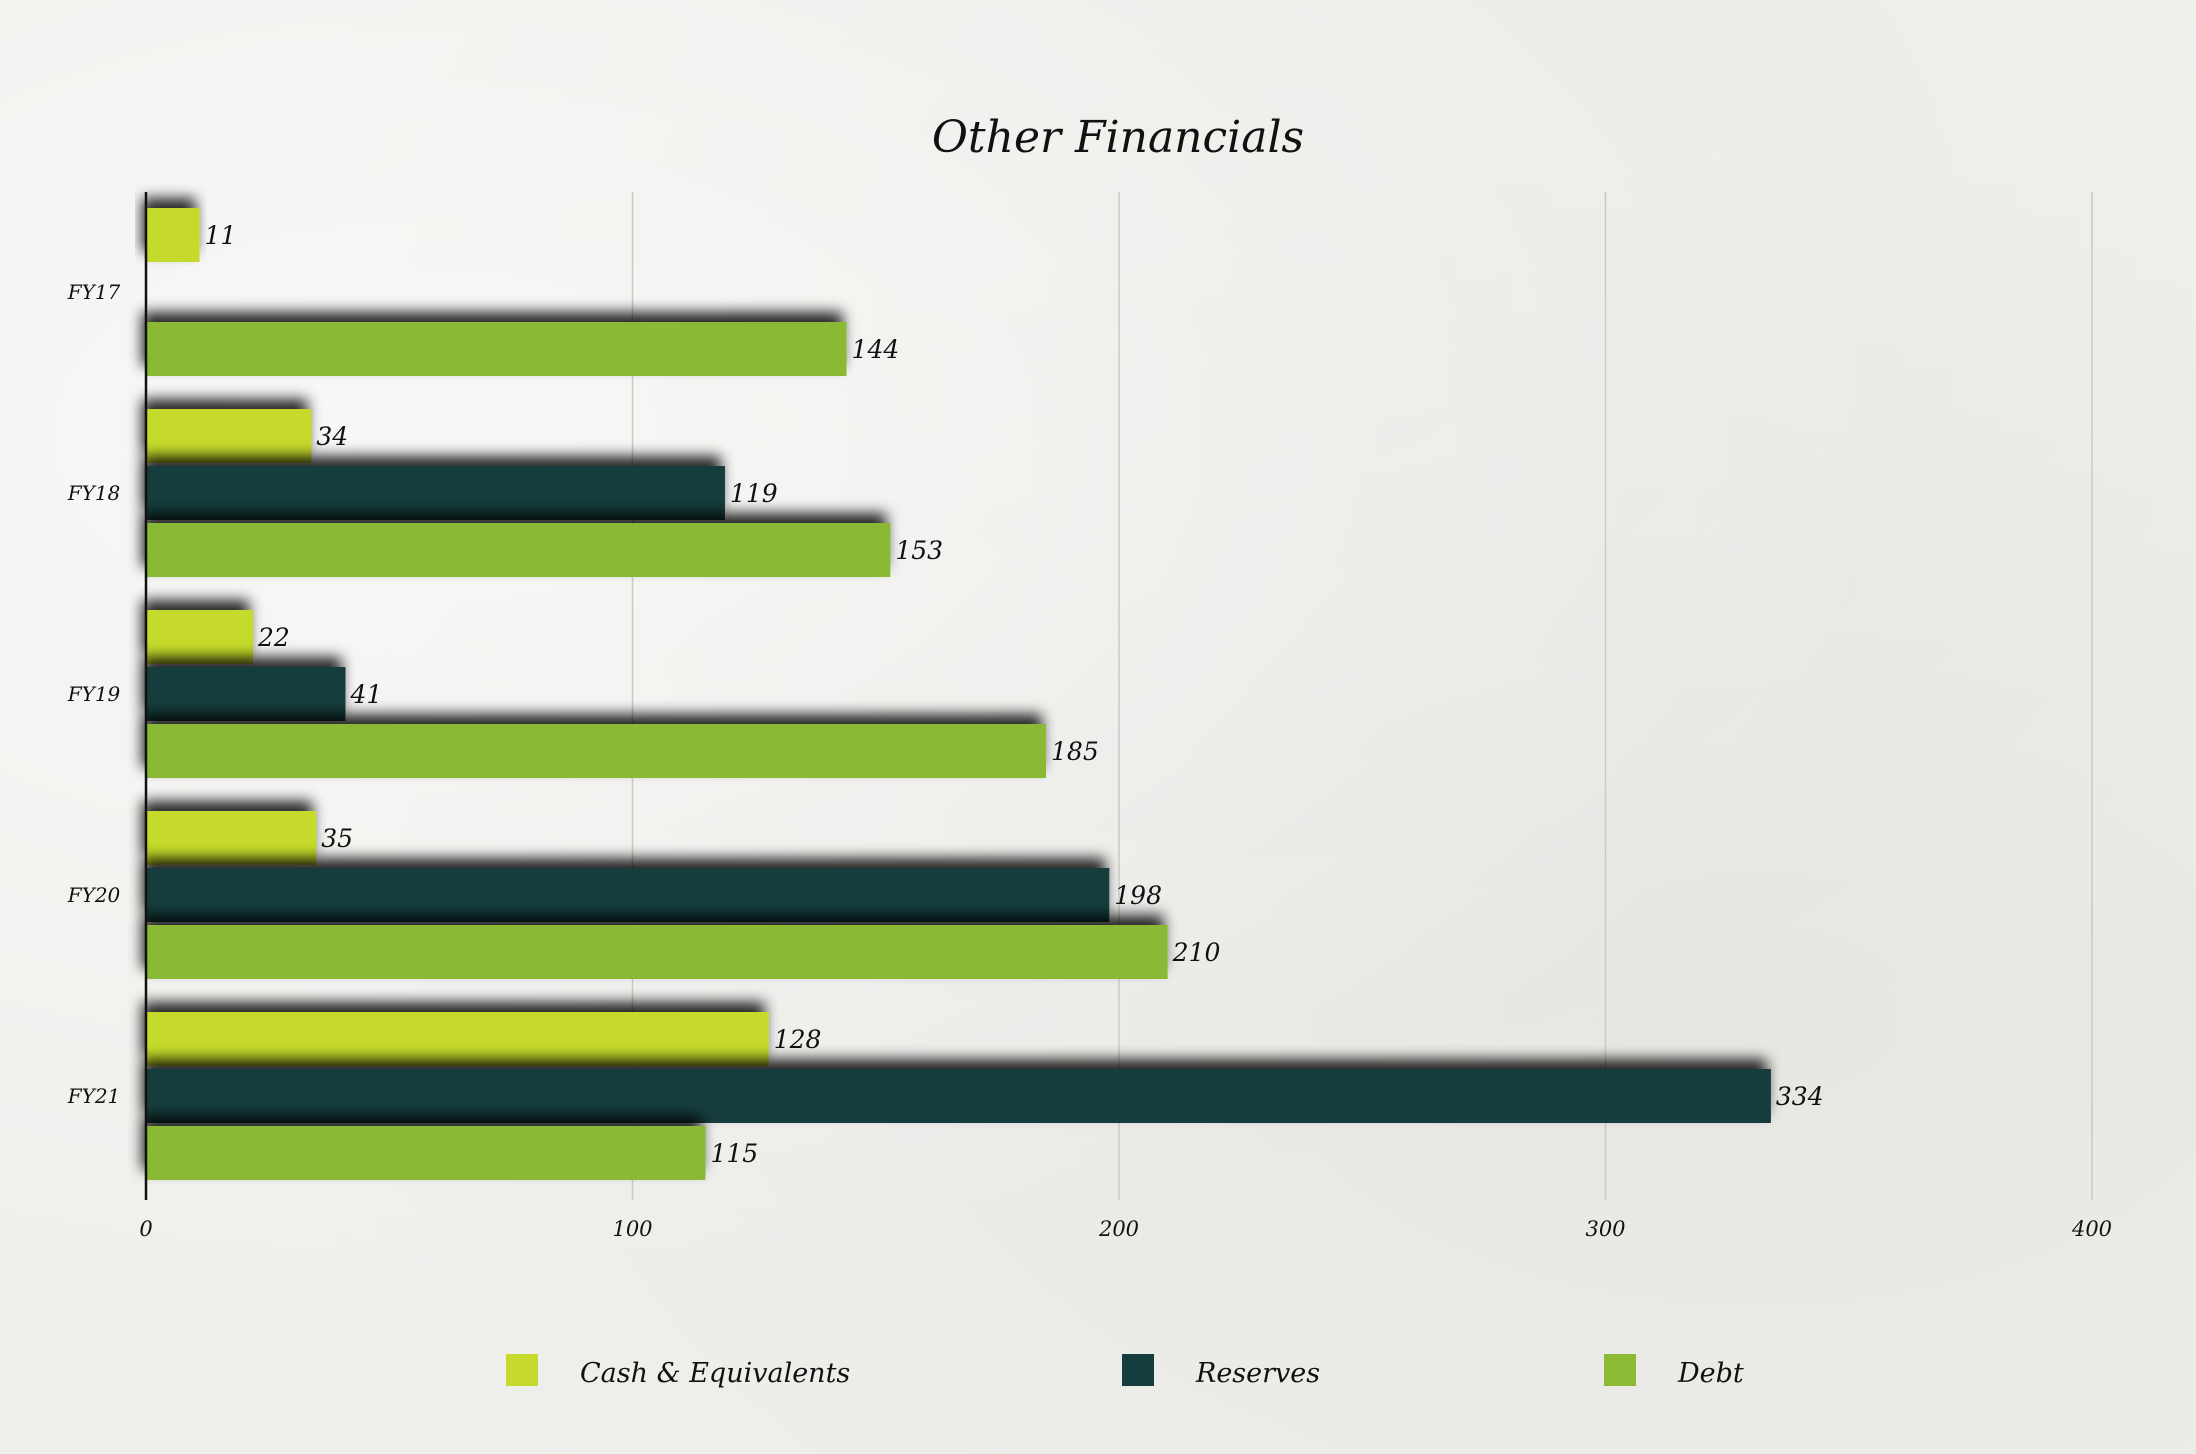 Image resolution: width=2196 pixels, height=1454 pixels. I want to click on bar-FY21-debt, so click(426, 1153).